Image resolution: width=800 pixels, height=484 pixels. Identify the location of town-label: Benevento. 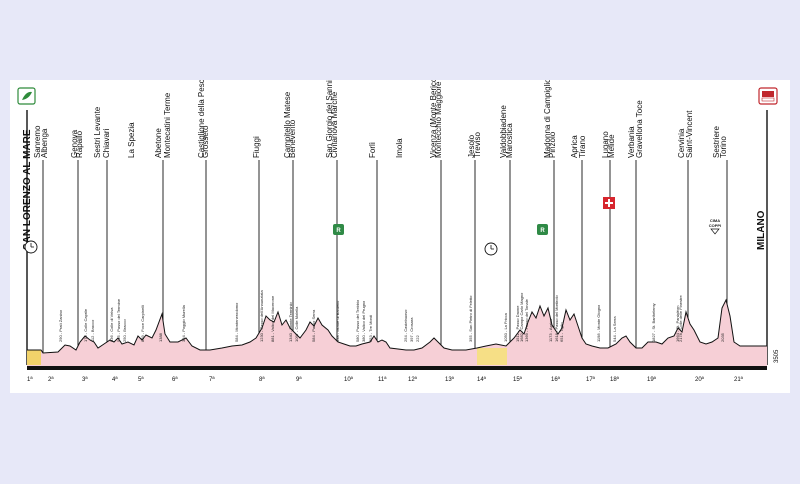
(292, 138).